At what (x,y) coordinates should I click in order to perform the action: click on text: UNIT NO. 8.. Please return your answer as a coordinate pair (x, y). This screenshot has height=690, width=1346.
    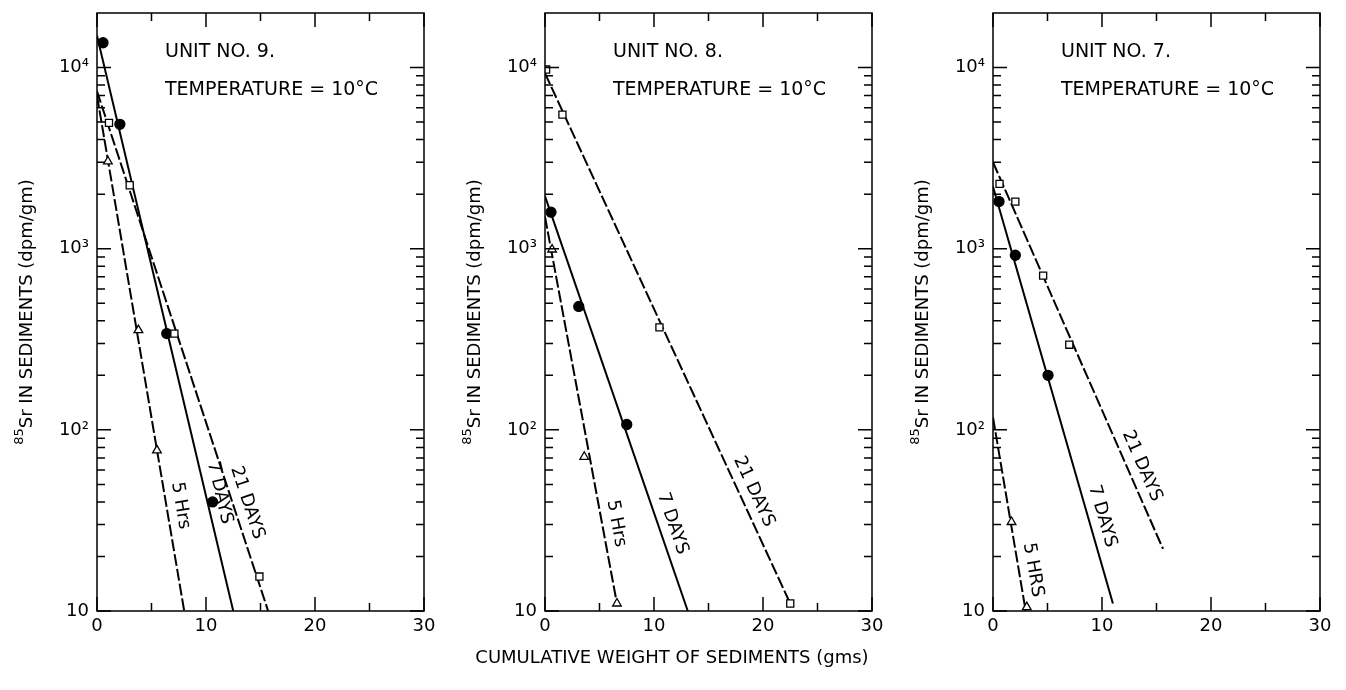
    Looking at the image, I should click on (668, 50).